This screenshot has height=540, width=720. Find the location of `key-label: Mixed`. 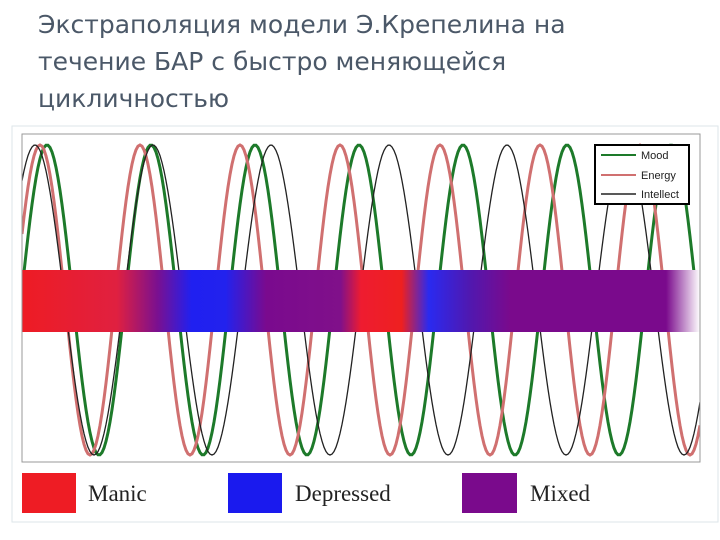

key-label: Mixed is located at coordinates (560, 493).